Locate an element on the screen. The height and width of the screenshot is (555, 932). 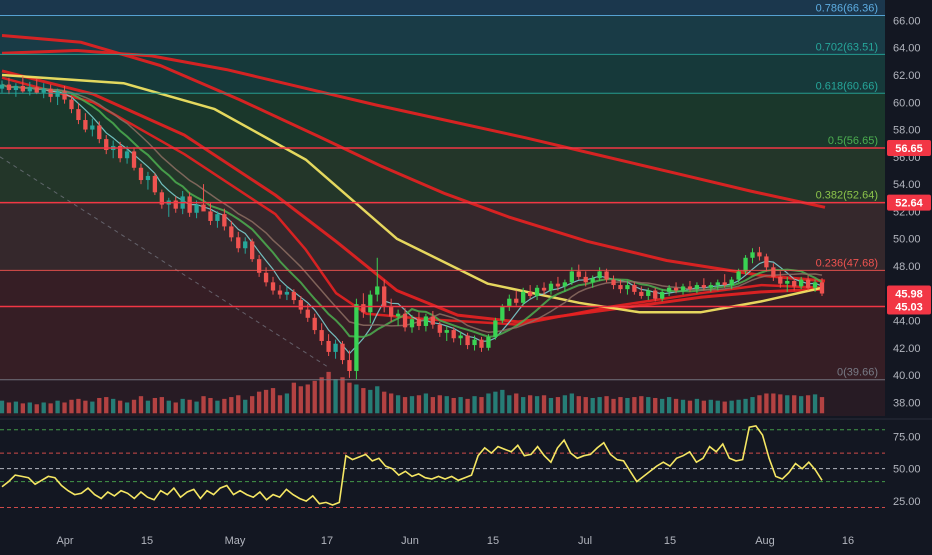
price-badge-label: 45.03 is located at coordinates (909, 307).